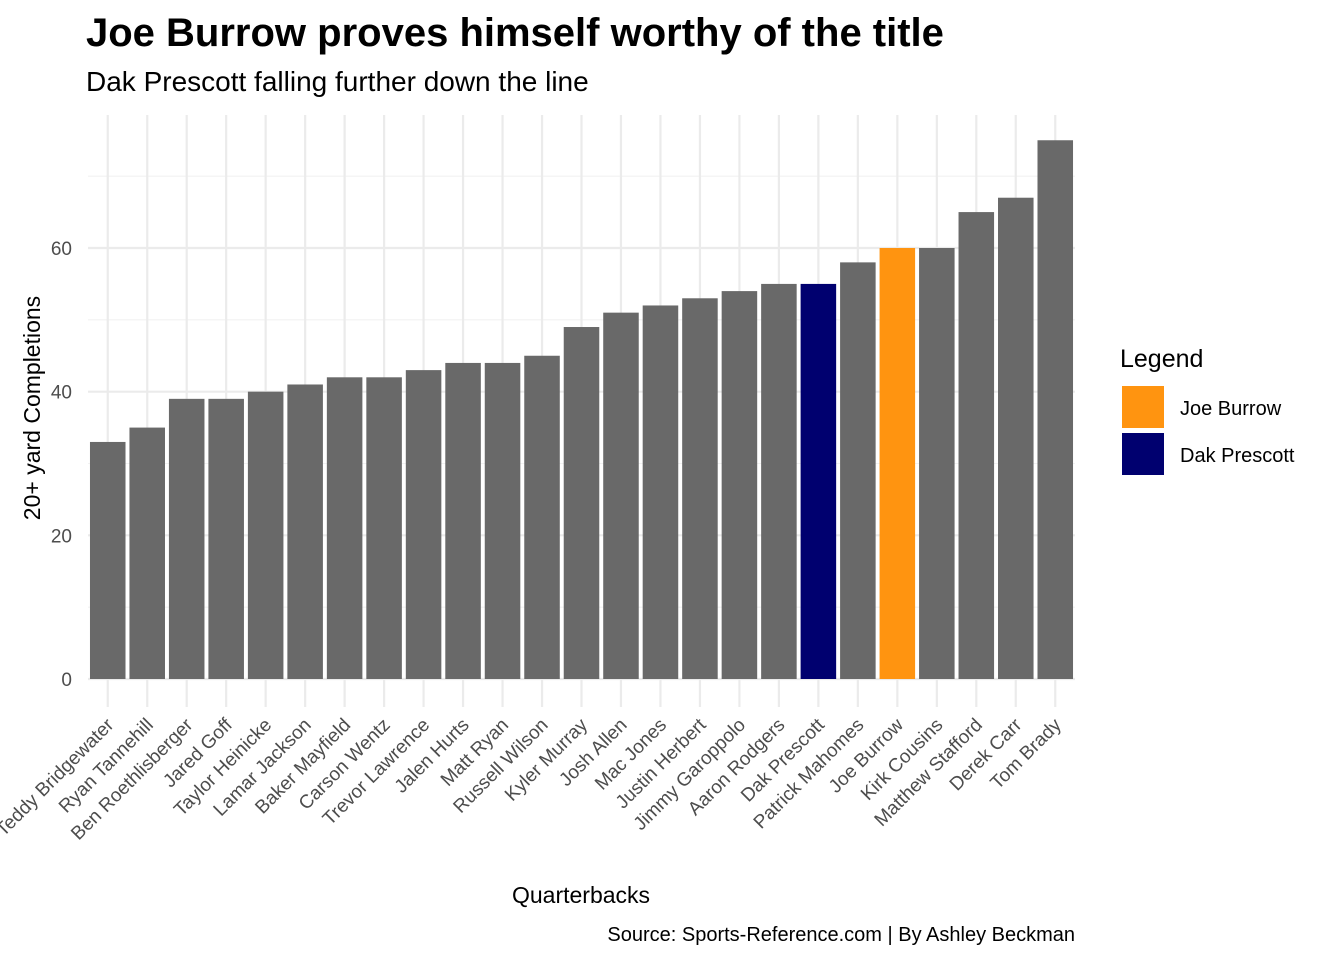  What do you see at coordinates (581, 895) in the screenshot?
I see `x-axis-title: Quarterbacks` at bounding box center [581, 895].